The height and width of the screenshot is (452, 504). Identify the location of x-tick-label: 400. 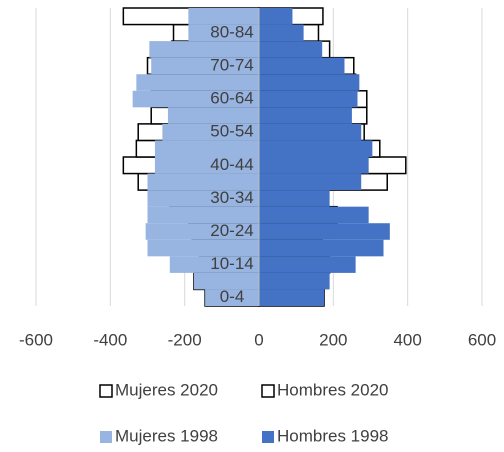
(407, 339).